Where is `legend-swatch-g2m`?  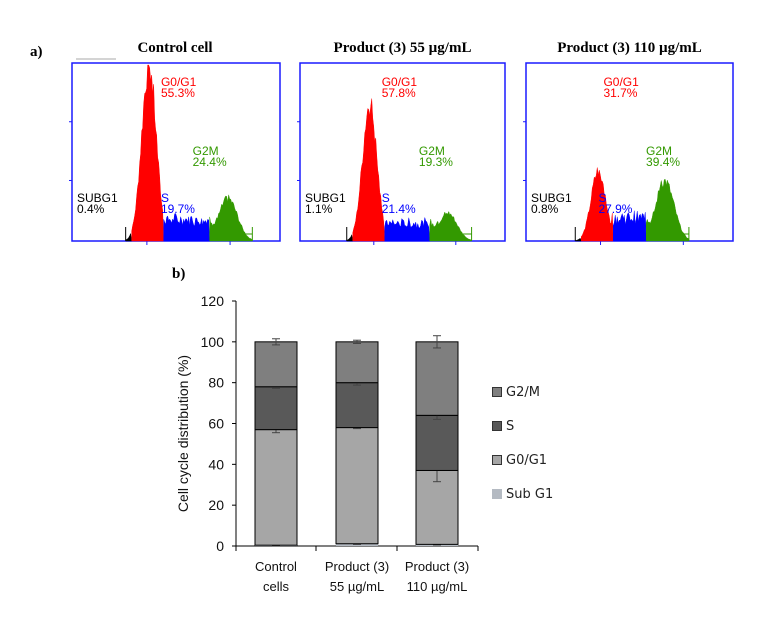 legend-swatch-g2m is located at coordinates (497, 392).